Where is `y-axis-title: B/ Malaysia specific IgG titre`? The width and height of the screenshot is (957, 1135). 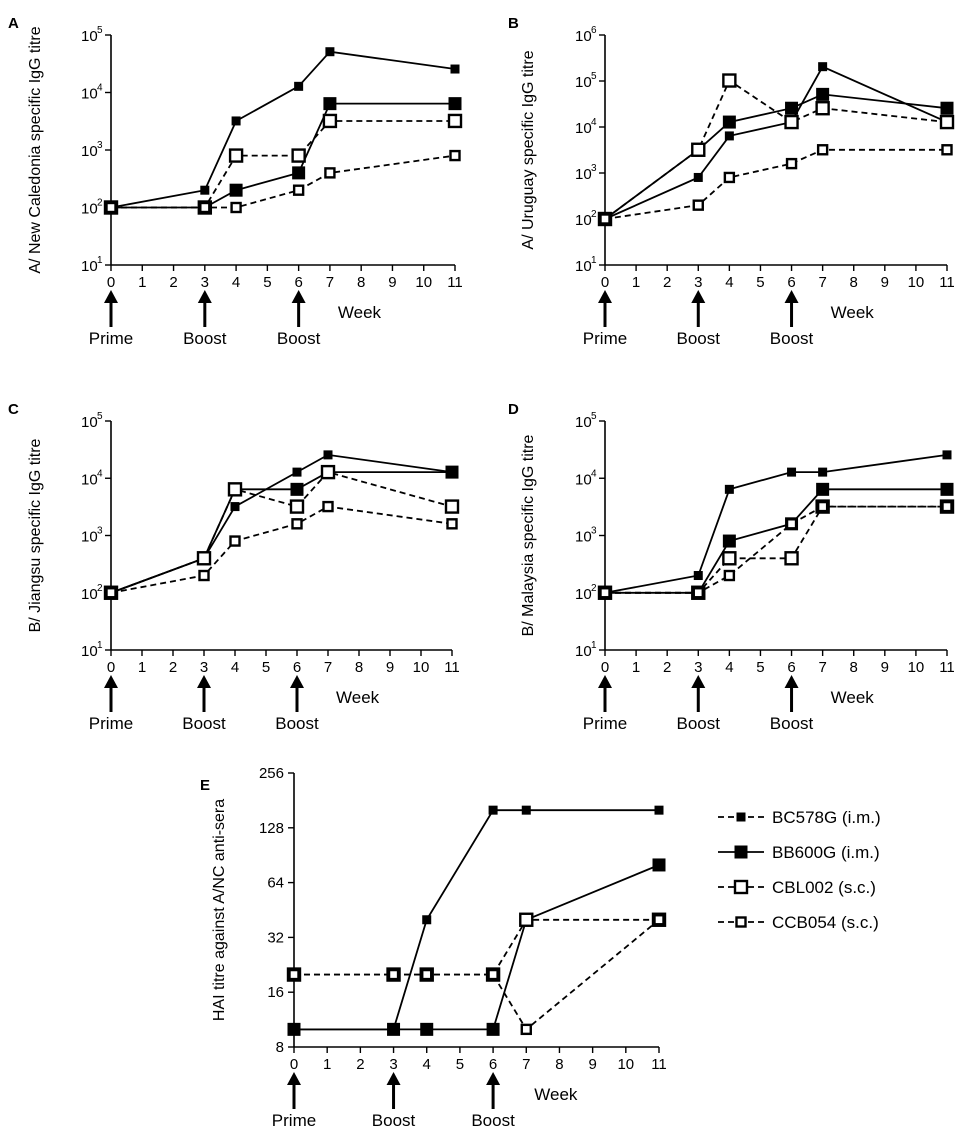
y-axis-title: B/ Malaysia specific IgG titre is located at coordinates (528, 535).